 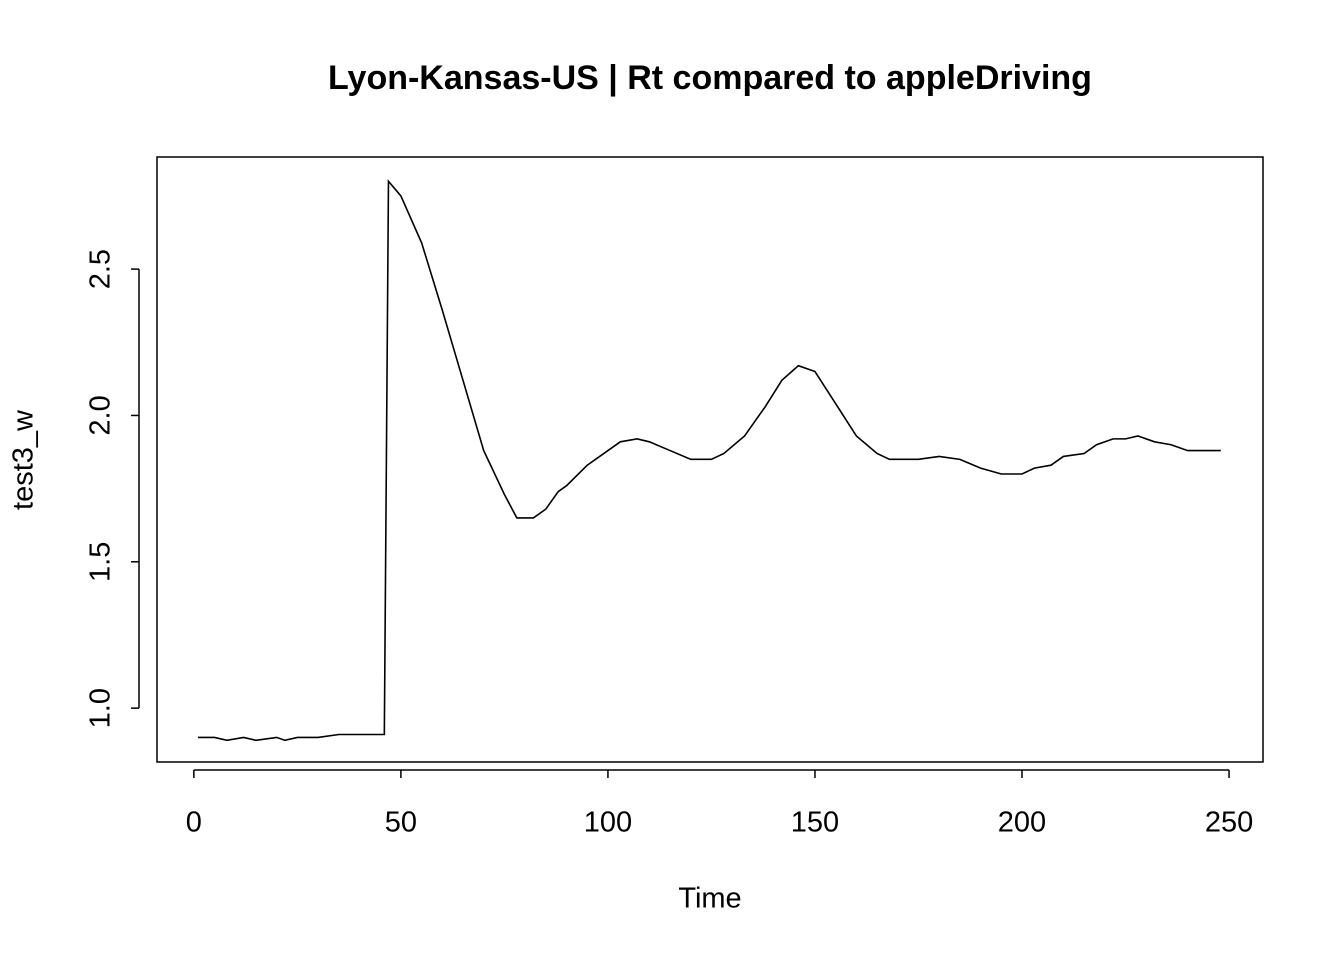 I want to click on x-tick-label: 150, so click(x=815, y=823).